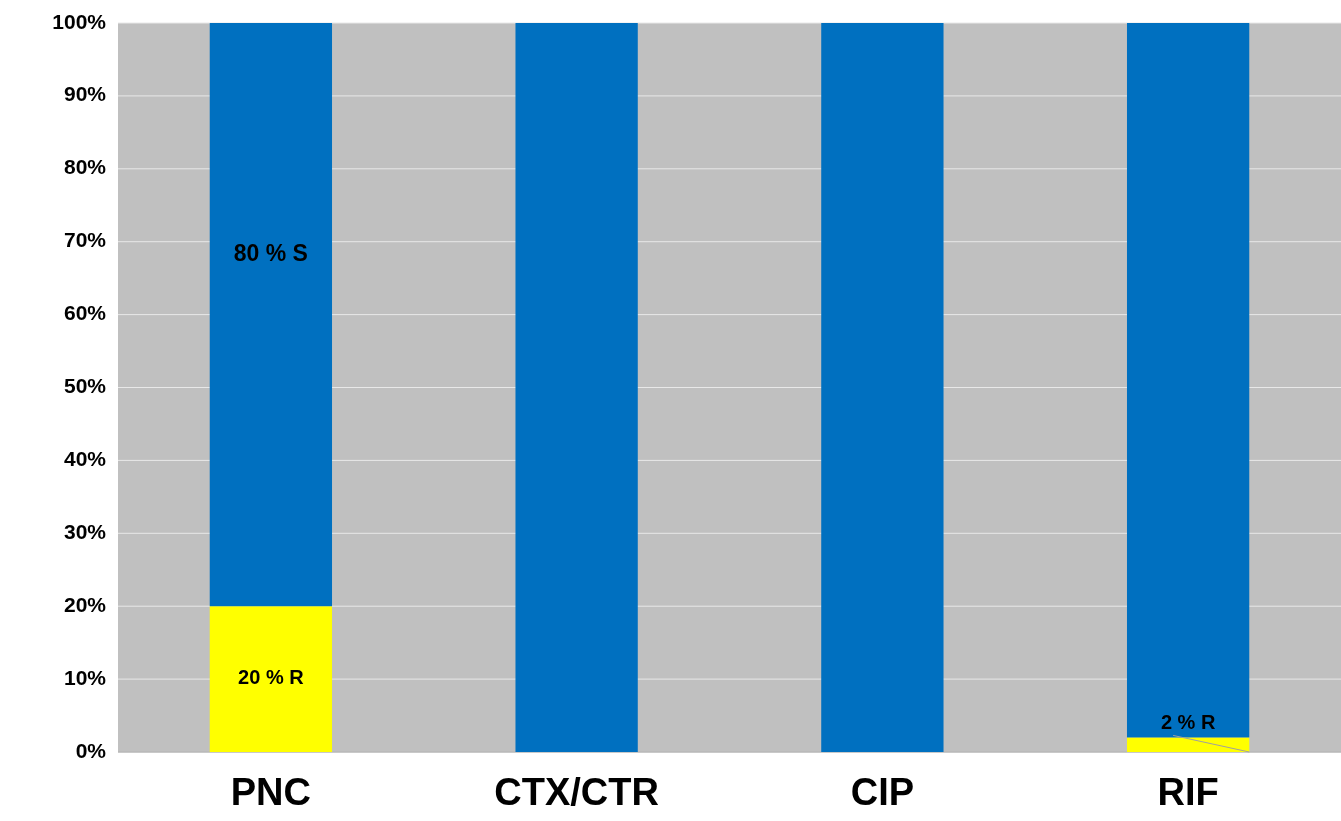 This screenshot has width=1341, height=821. What do you see at coordinates (91, 750) in the screenshot?
I see `y-tick-label: 0%` at bounding box center [91, 750].